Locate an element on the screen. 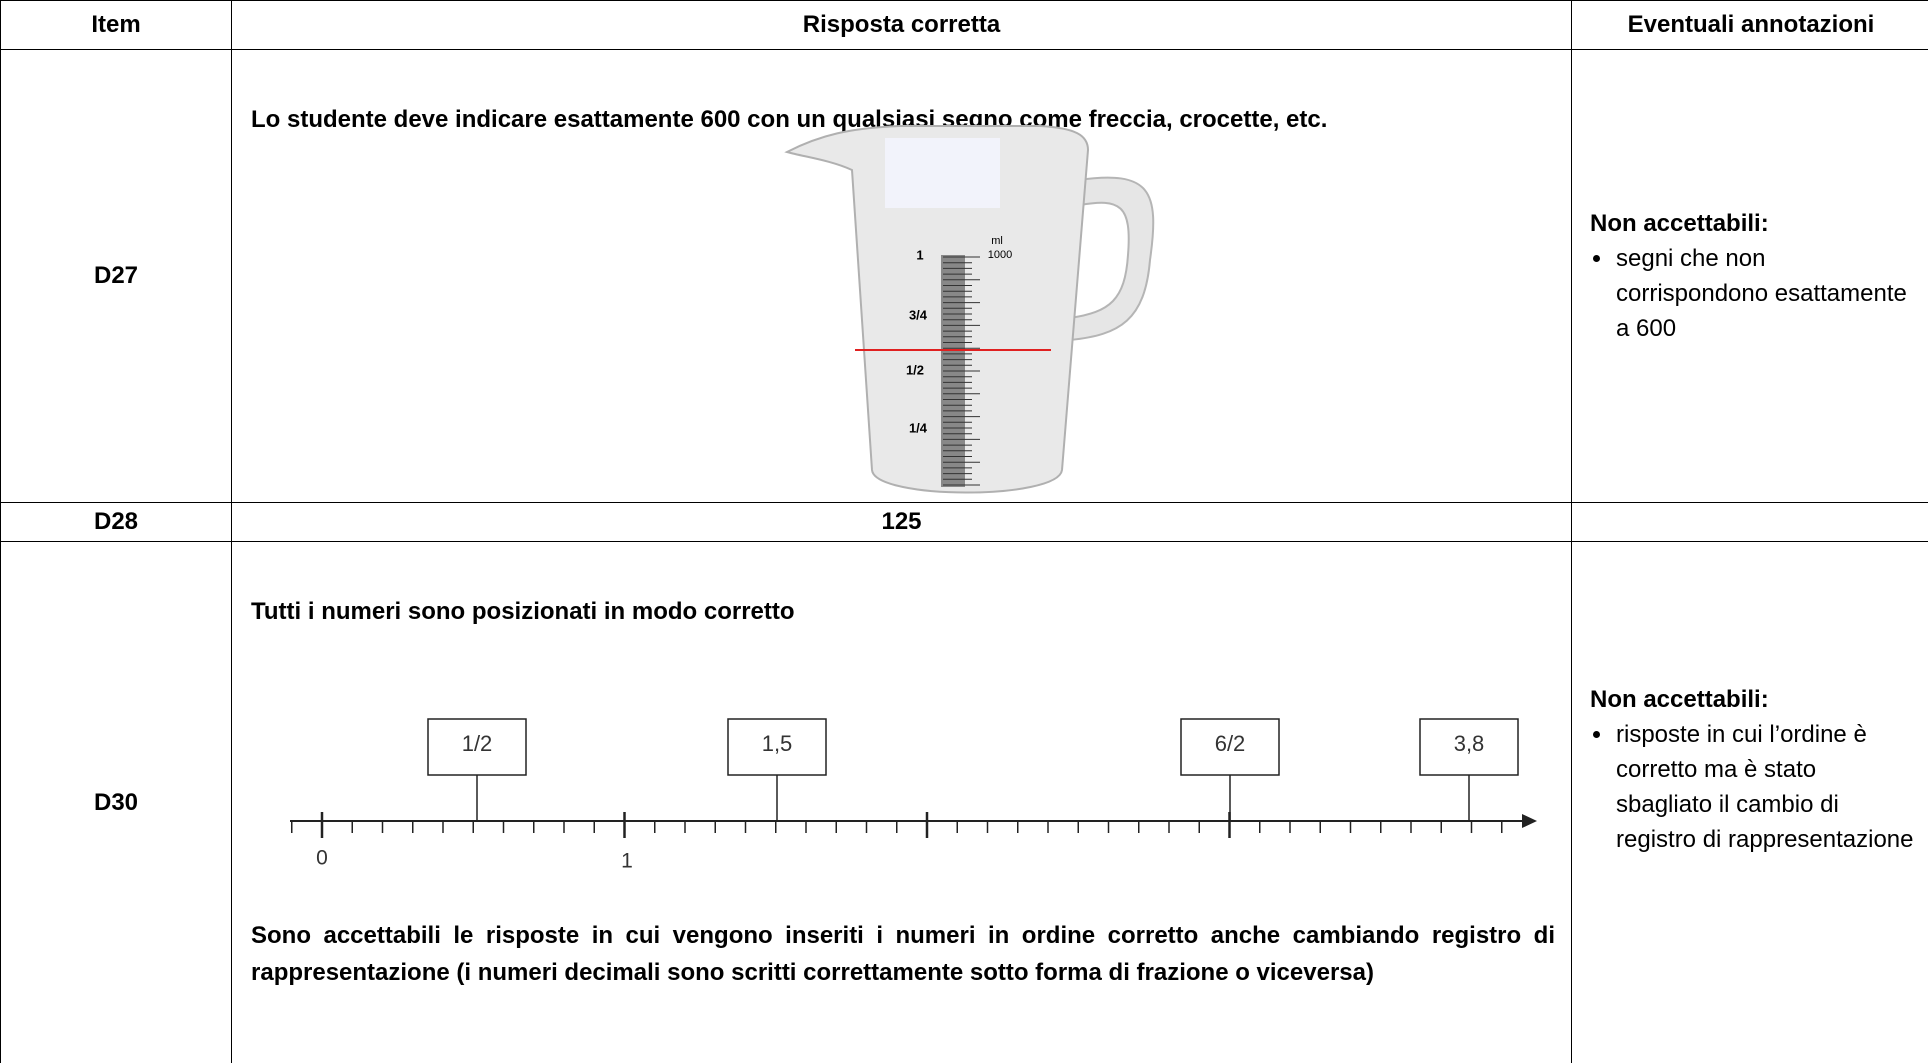  header-cell: Risposta corretta is located at coordinates (901, 25).